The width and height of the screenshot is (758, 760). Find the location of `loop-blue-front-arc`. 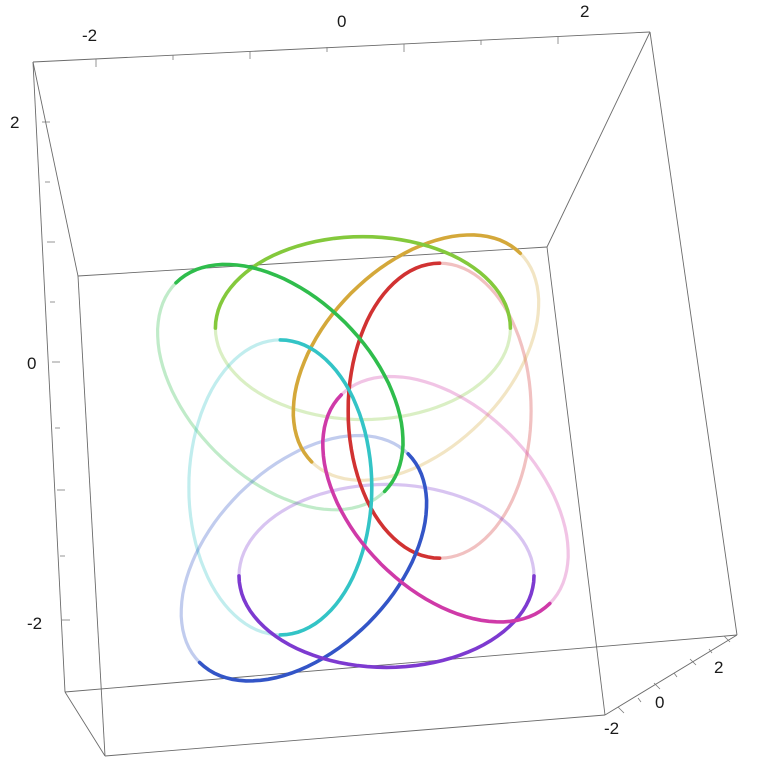

loop-blue-front-arc is located at coordinates (313, 567).